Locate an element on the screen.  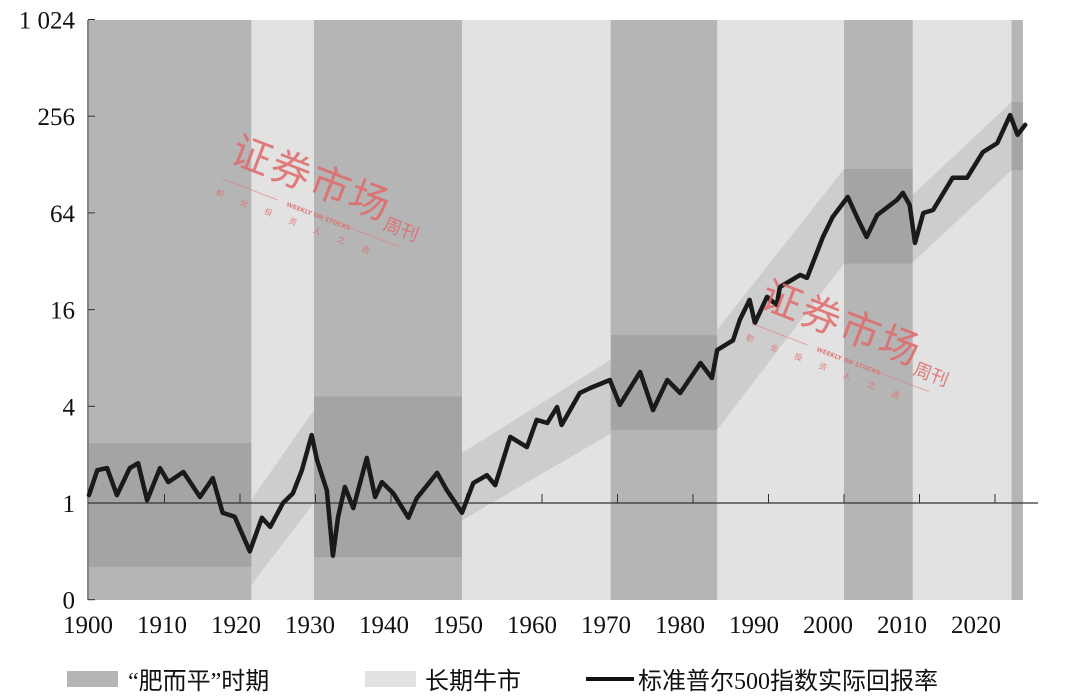
x-tick-label: 1940 is located at coordinates (384, 625).